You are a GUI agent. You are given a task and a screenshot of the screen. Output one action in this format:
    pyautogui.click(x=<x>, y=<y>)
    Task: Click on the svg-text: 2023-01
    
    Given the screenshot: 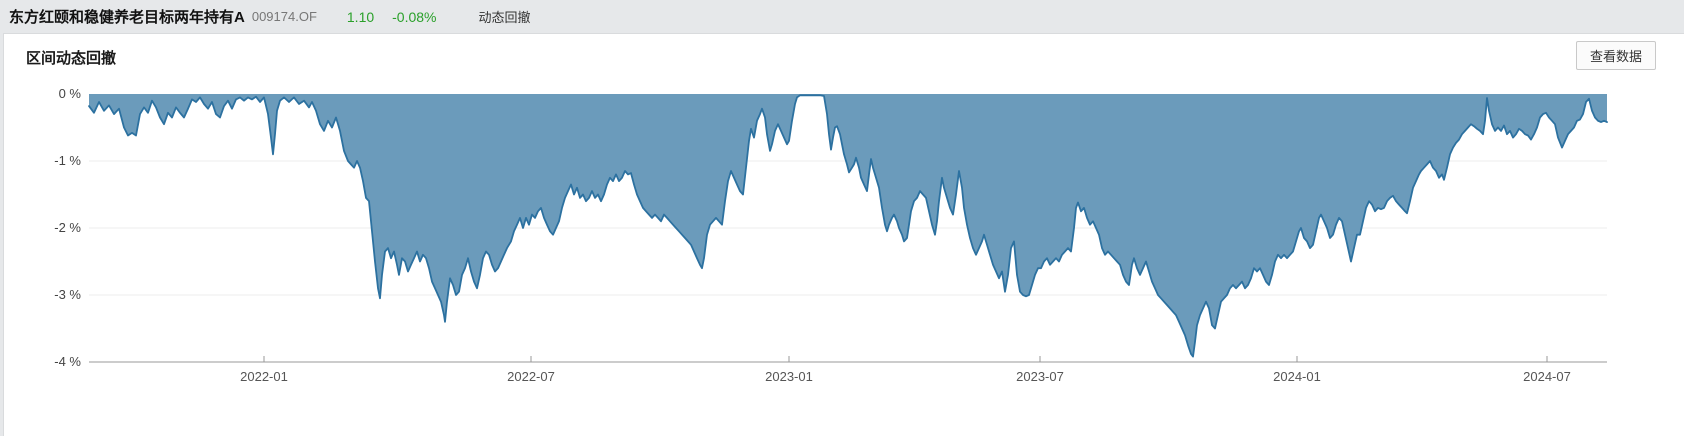 What is the action you would take?
    pyautogui.click(x=789, y=376)
    